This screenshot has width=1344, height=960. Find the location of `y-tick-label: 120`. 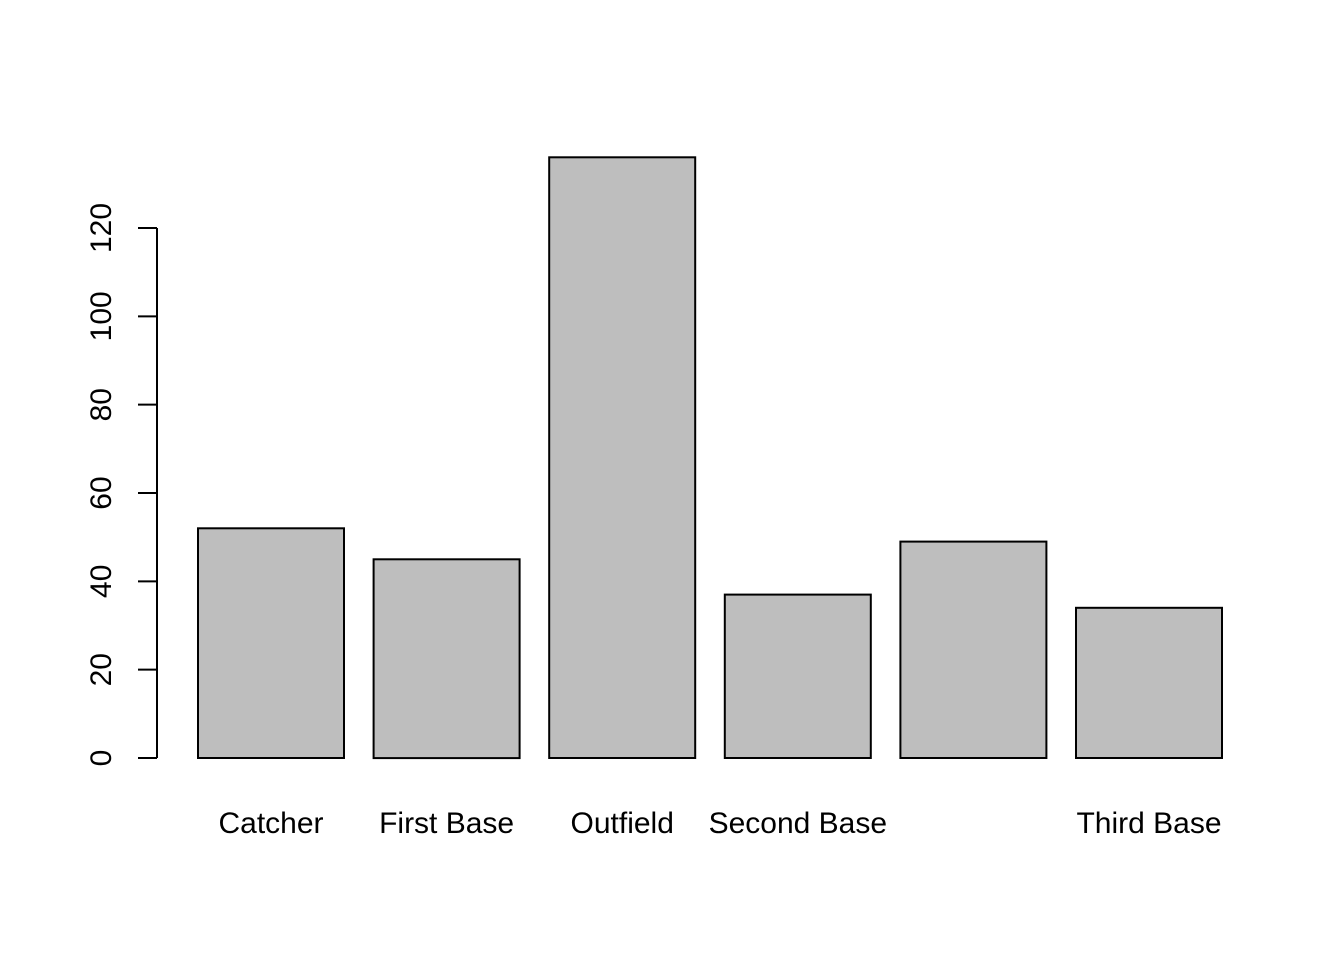

y-tick-label: 120 is located at coordinates (101, 228).